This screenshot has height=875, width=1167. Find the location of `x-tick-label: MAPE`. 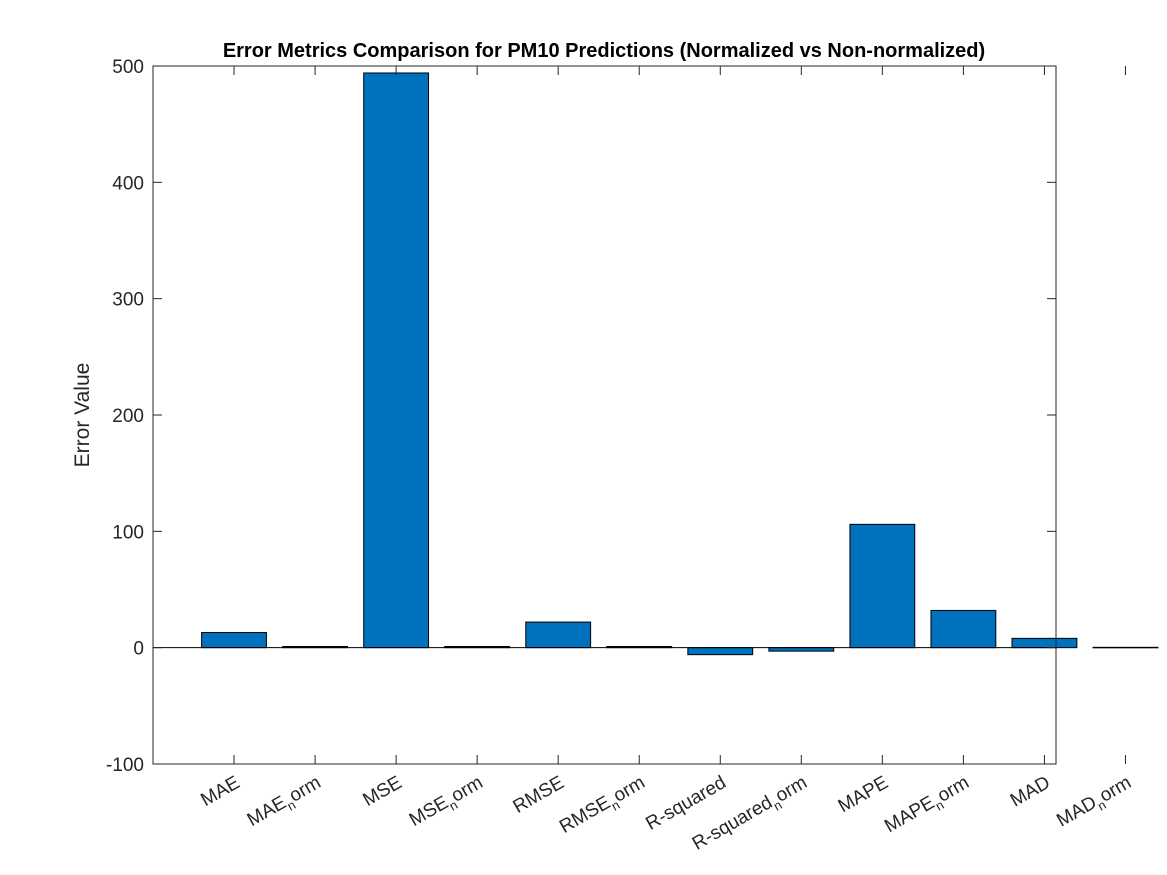

x-tick-label: MAPE is located at coordinates (863, 794).